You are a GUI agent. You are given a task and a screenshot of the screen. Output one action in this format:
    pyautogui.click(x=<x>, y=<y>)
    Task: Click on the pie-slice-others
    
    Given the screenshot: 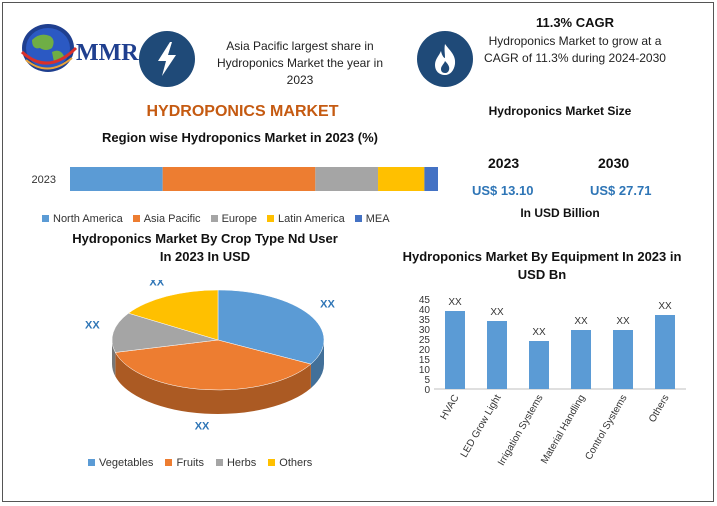 What is the action you would take?
    pyautogui.click(x=173, y=315)
    